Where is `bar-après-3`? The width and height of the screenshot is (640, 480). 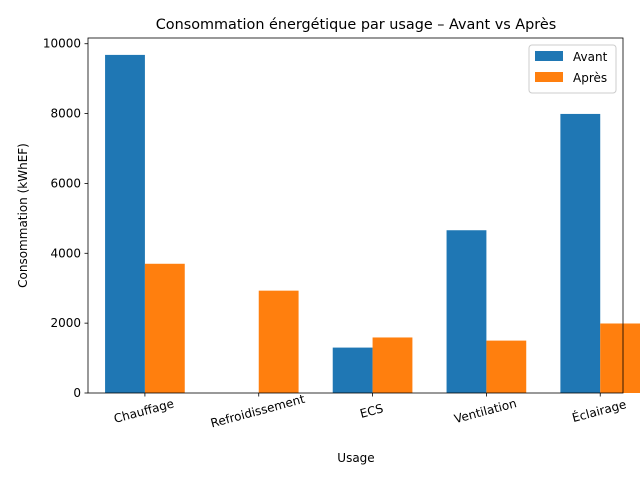
bar-après-3 is located at coordinates (506, 366).